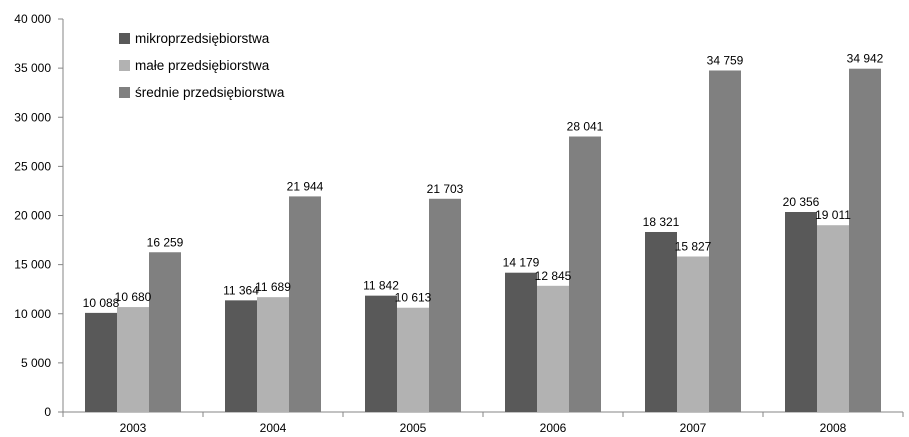 This screenshot has height=437, width=909. Describe the element at coordinates (725, 60) in the screenshot. I see `data-label: 34 759` at that location.